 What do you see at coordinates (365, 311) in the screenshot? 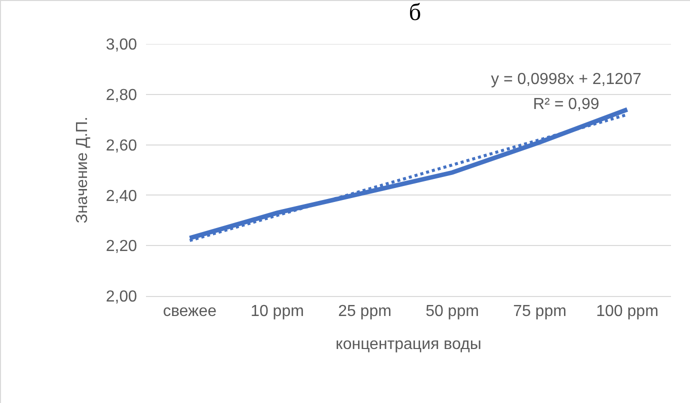
I see `x-tick-label: 25 ppm` at bounding box center [365, 311].